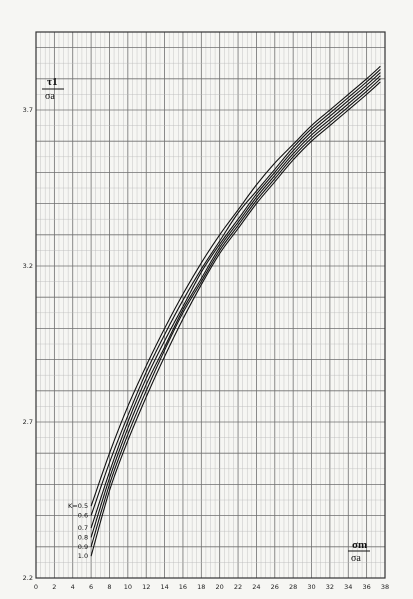 The width and height of the screenshot is (413, 599). What do you see at coordinates (220, 587) in the screenshot?
I see `x-tick-label: 20` at bounding box center [220, 587].